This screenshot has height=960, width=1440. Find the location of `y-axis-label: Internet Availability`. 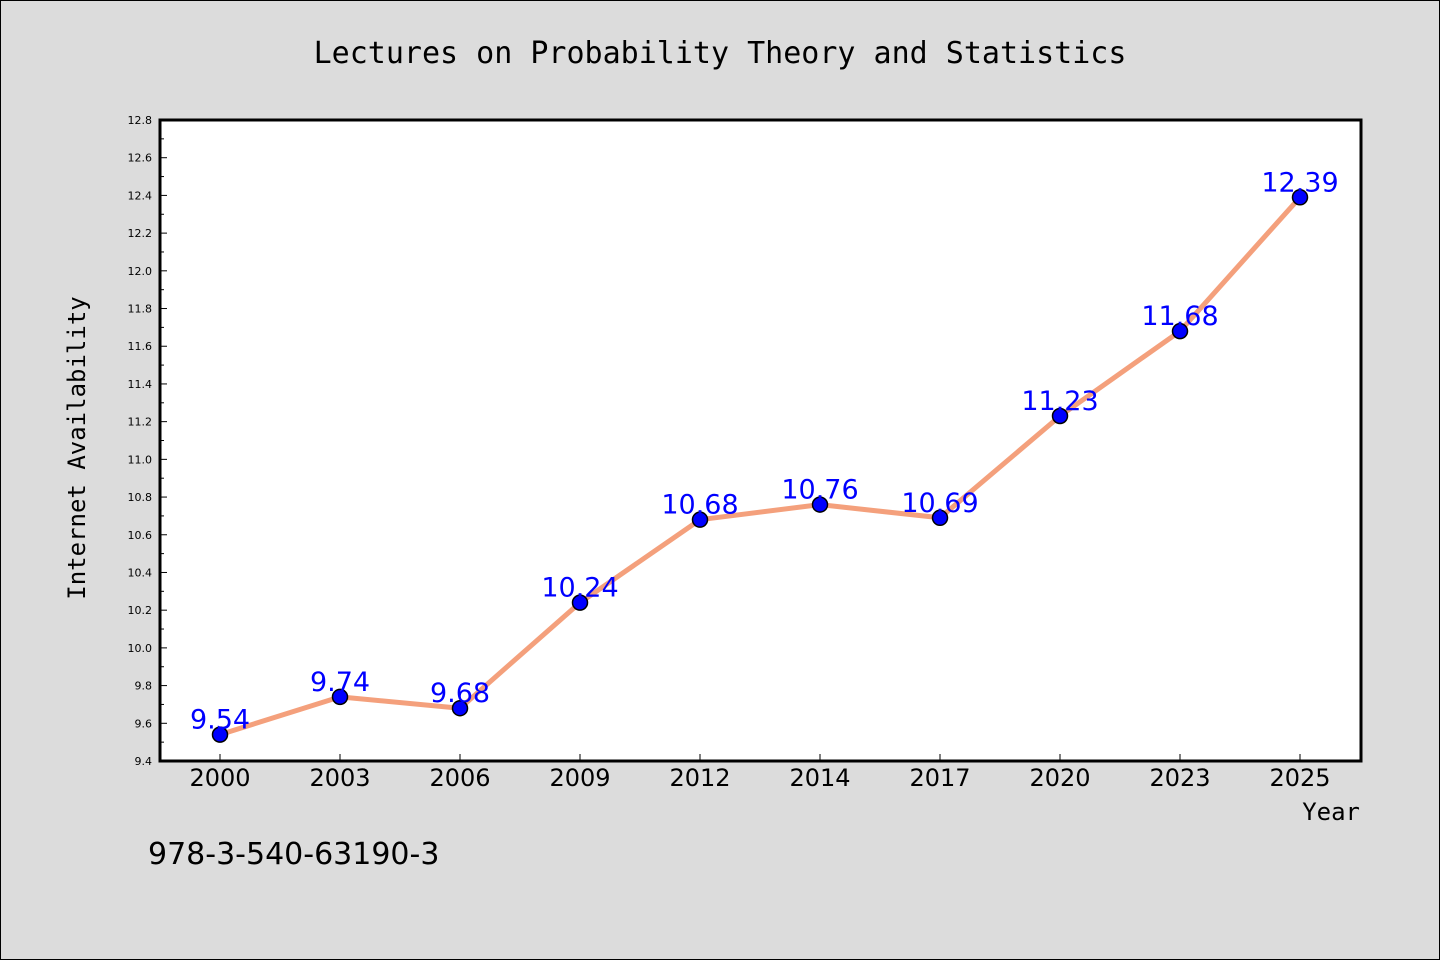

y-axis-label: Internet Availability is located at coordinates (77, 447).